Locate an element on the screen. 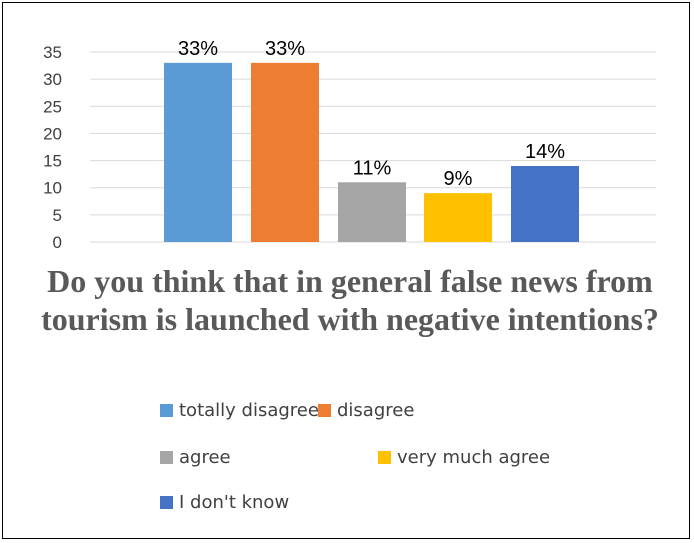 This screenshot has width=694, height=543. data-label: 11% is located at coordinates (372, 168).